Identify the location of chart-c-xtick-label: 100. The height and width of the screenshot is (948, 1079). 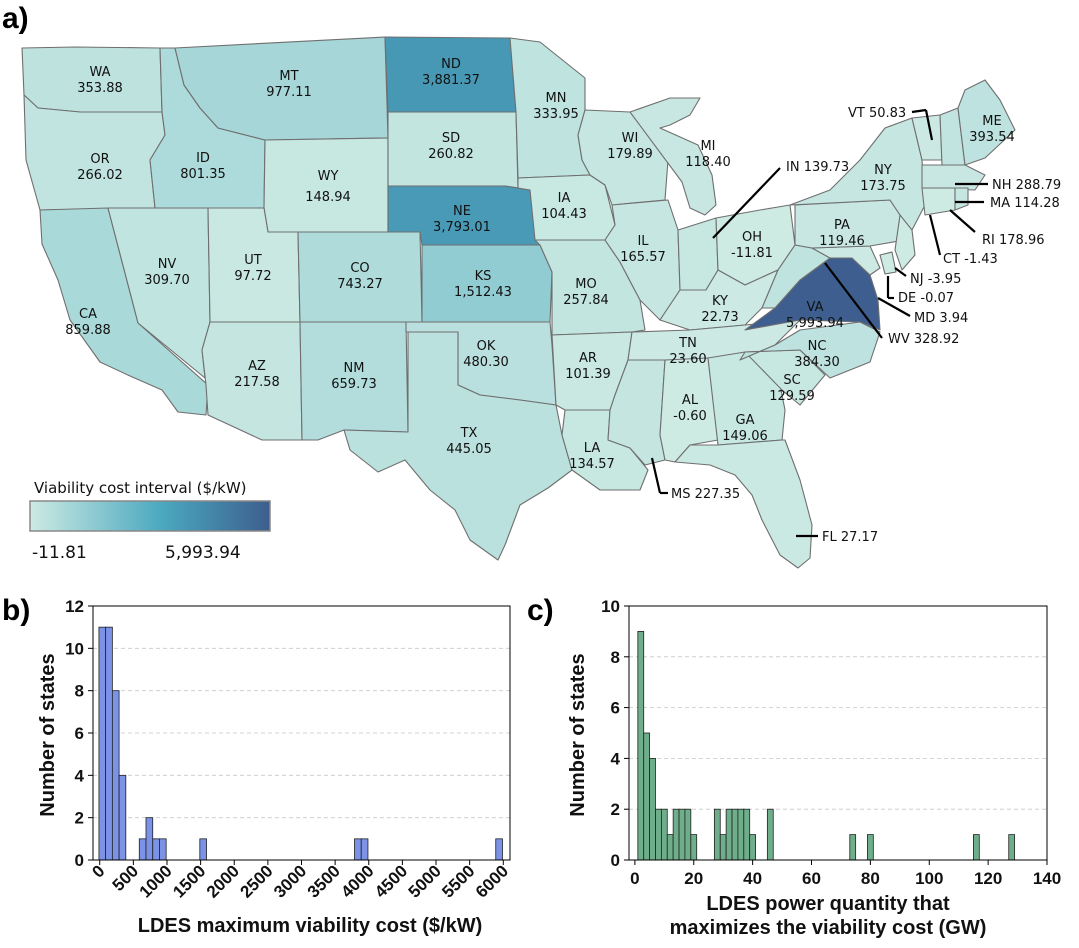
(929, 878).